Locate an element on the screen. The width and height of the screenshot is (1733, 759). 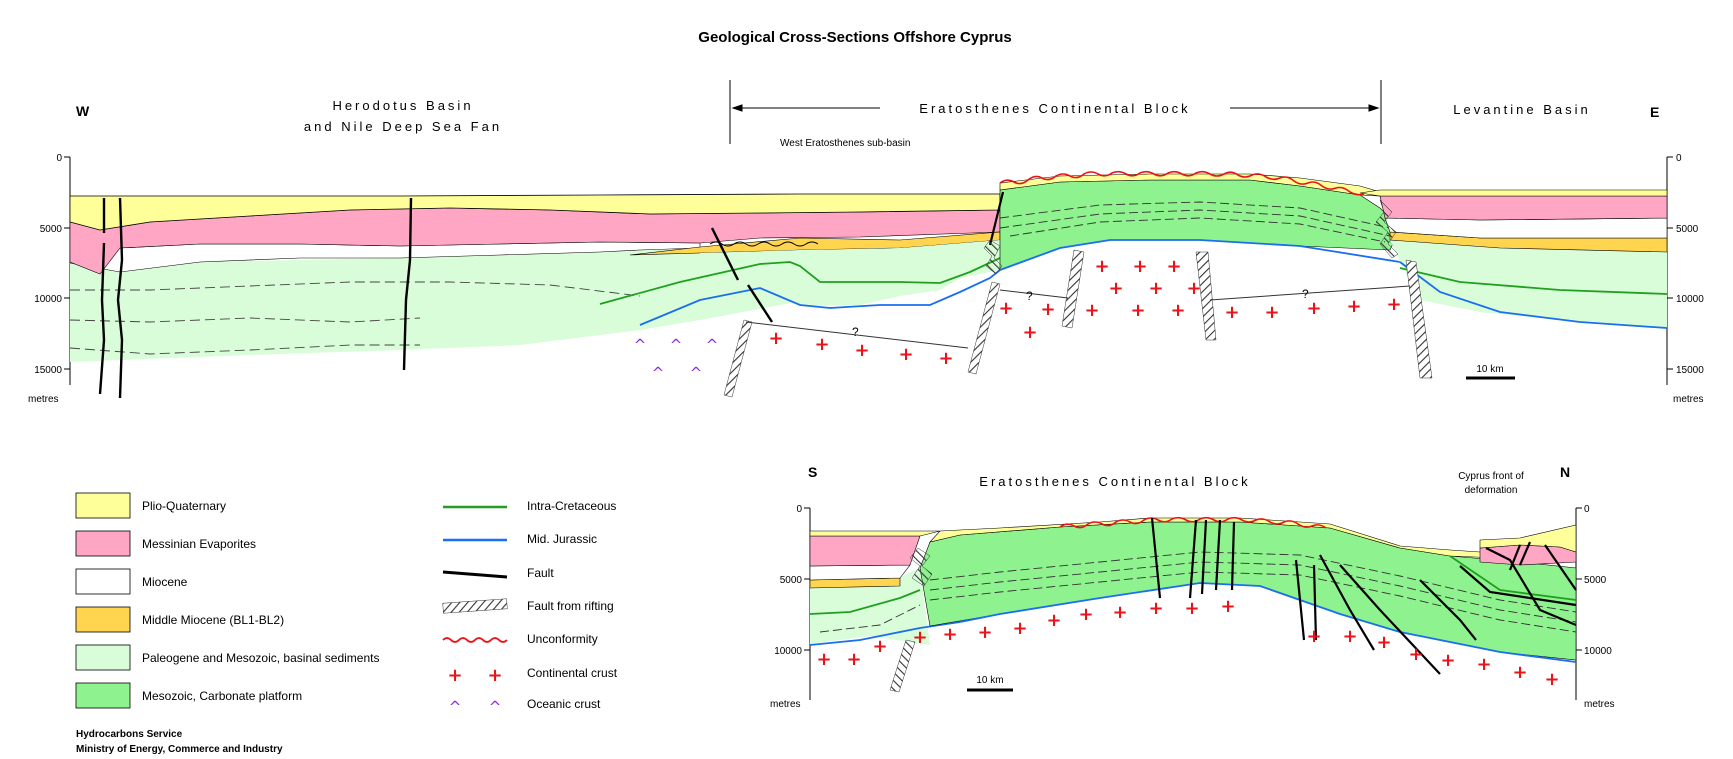
legend-label: Middle Miocene (BL1-BL2) is located at coordinates (213, 620).